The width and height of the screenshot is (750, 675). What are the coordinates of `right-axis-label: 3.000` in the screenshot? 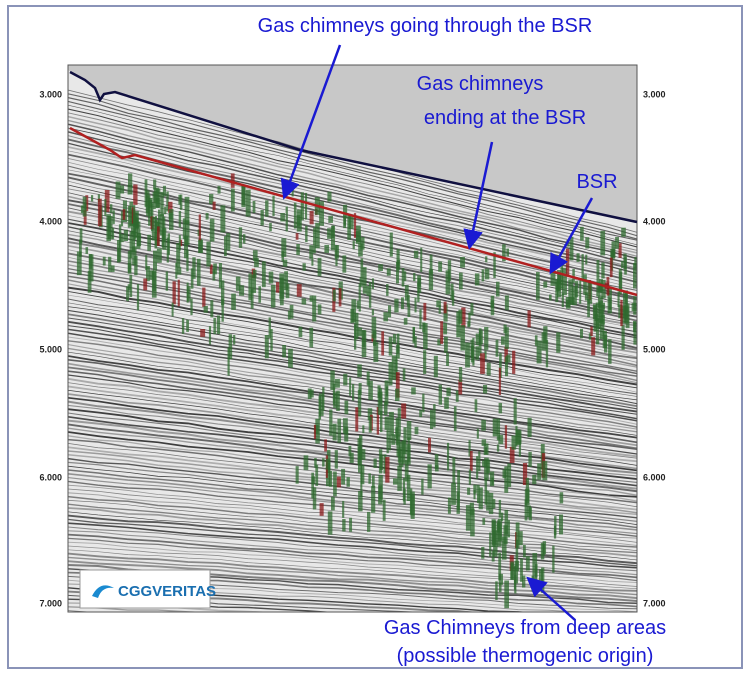 It's located at (654, 94).